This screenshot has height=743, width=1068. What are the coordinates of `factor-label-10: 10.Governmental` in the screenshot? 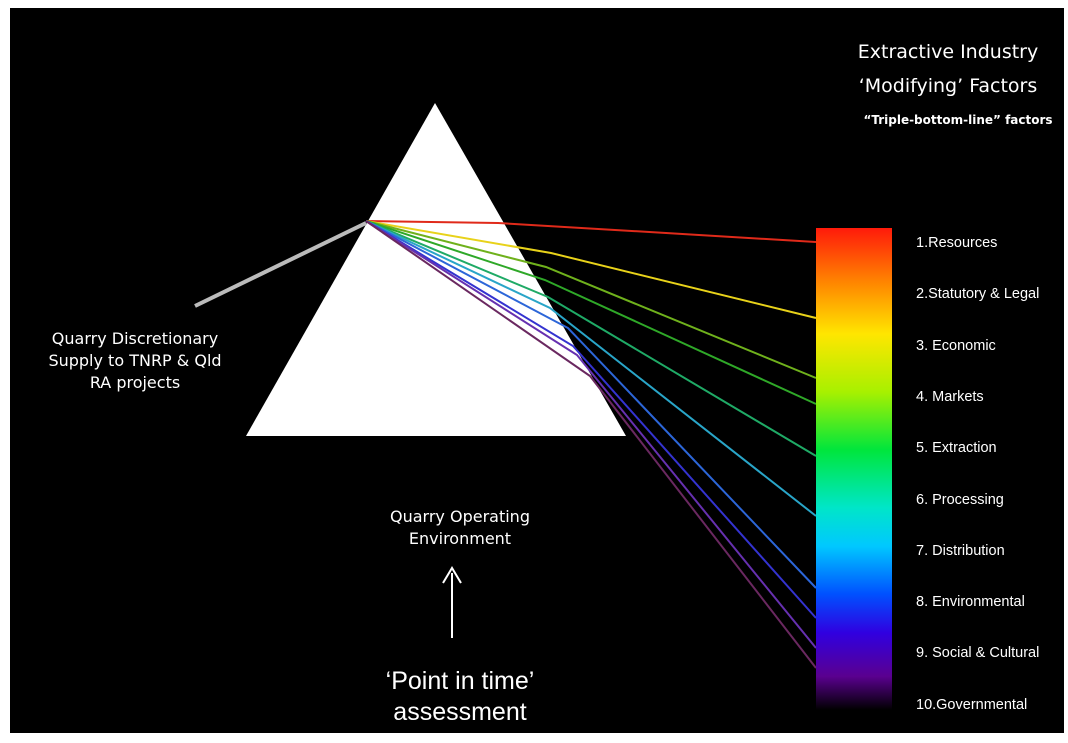 It's located at (972, 704).